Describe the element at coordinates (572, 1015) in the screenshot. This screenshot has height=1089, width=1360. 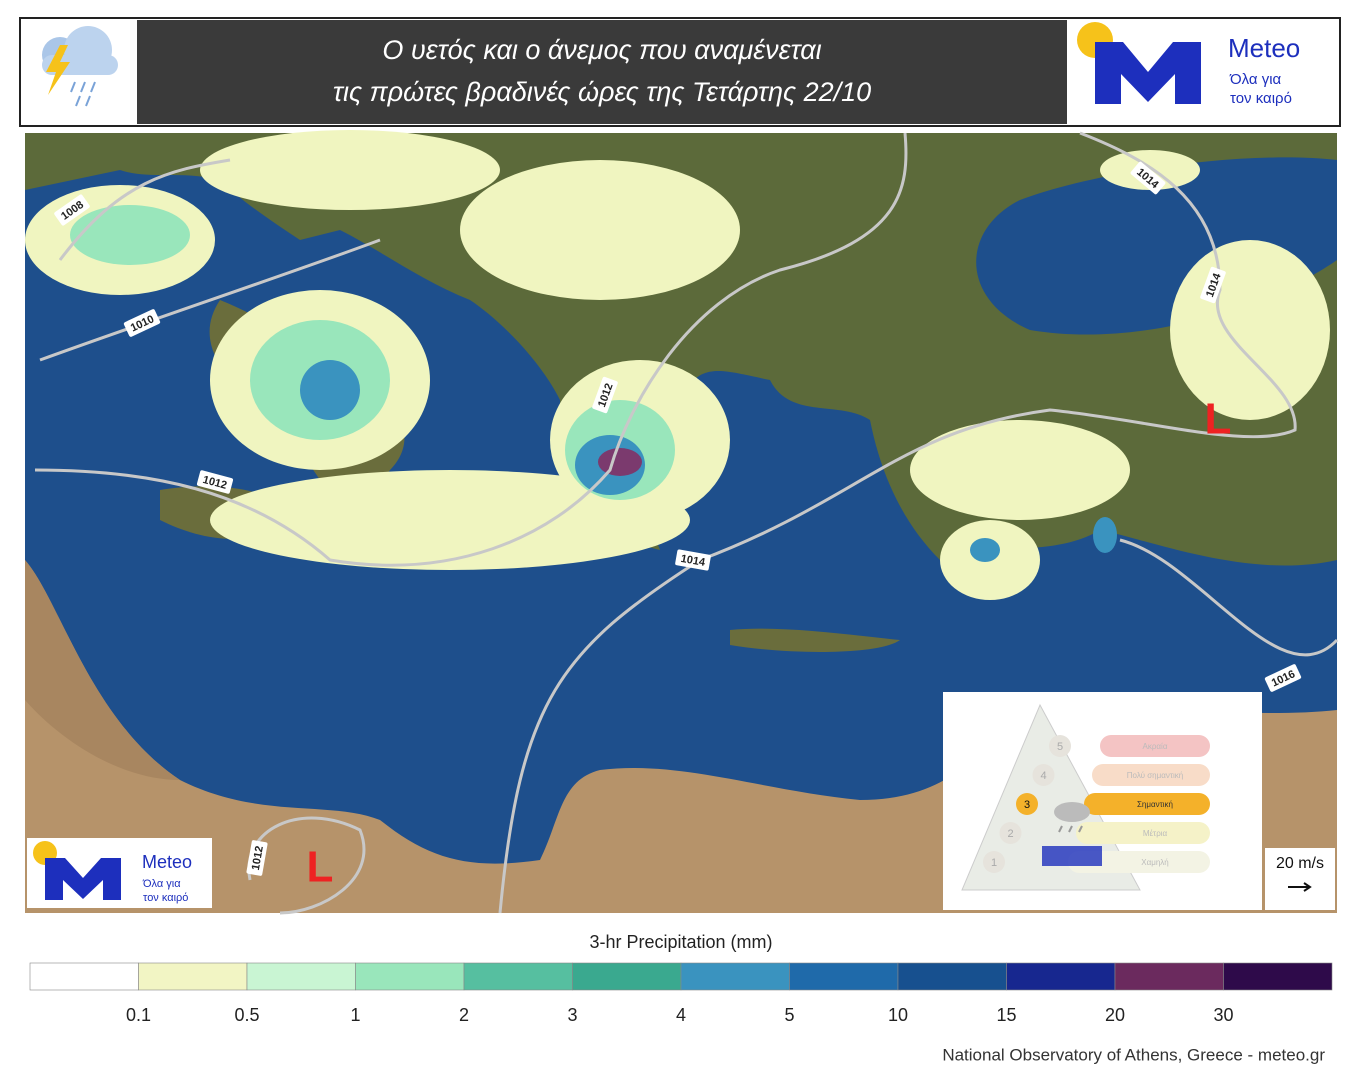
I see `colorbar-tick-label: 3` at that location.